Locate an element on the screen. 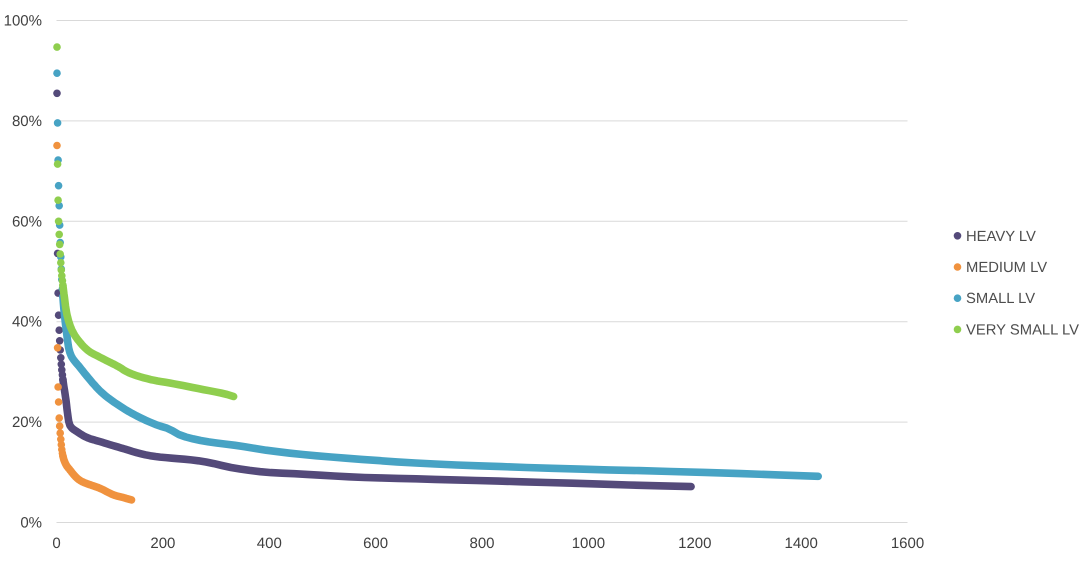 The image size is (1080, 565). svg-text: MEDIUM LV is located at coordinates (1006, 268).